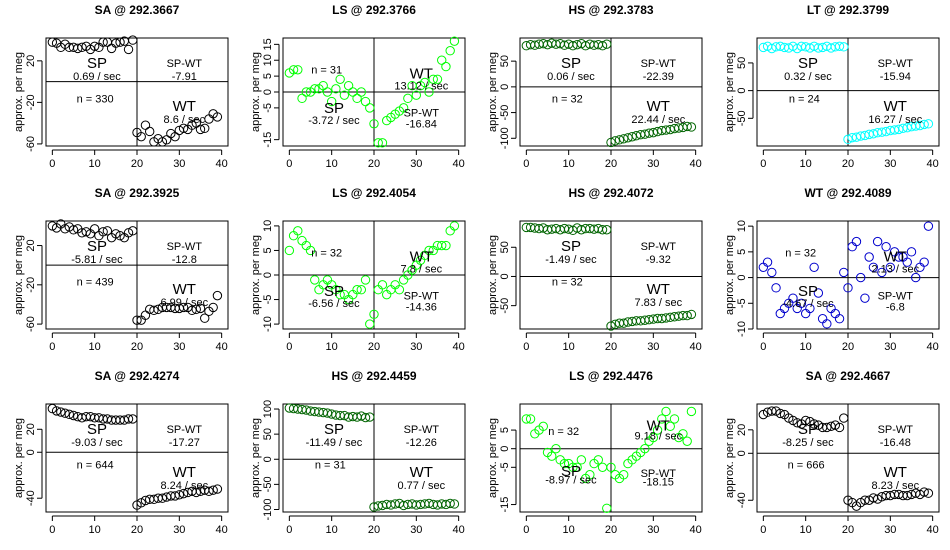 This screenshot has width=950, height=550. What do you see at coordinates (95, 465) in the screenshot?
I see `n-count-label: n = 644` at bounding box center [95, 465].